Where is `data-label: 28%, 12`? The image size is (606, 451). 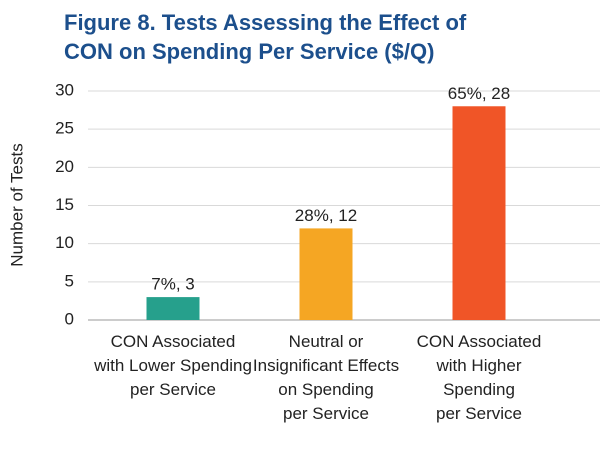 data-label: 28%, 12 is located at coordinates (326, 215).